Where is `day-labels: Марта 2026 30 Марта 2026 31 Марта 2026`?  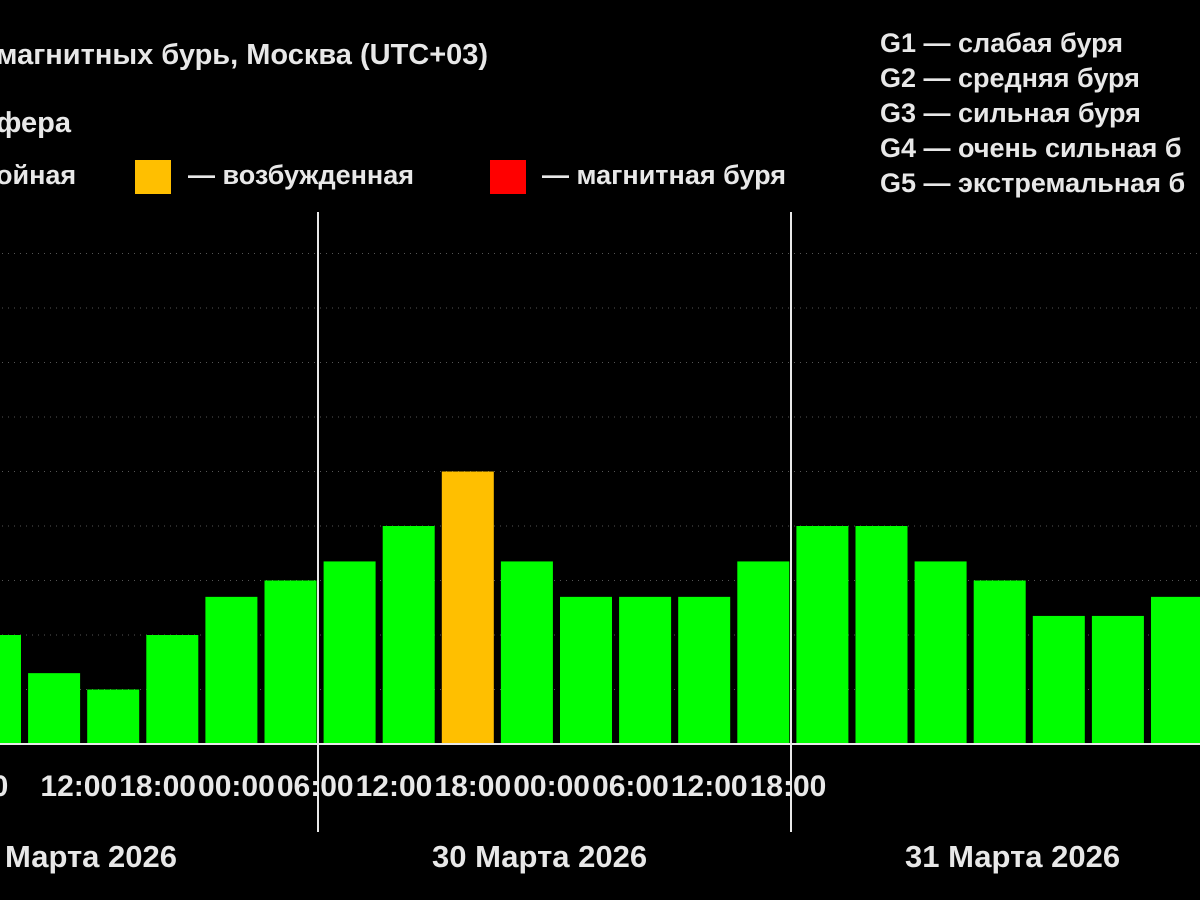
day-labels: Марта 2026 30 Марта 2026 31 Марта 2026 is located at coordinates (562, 856).